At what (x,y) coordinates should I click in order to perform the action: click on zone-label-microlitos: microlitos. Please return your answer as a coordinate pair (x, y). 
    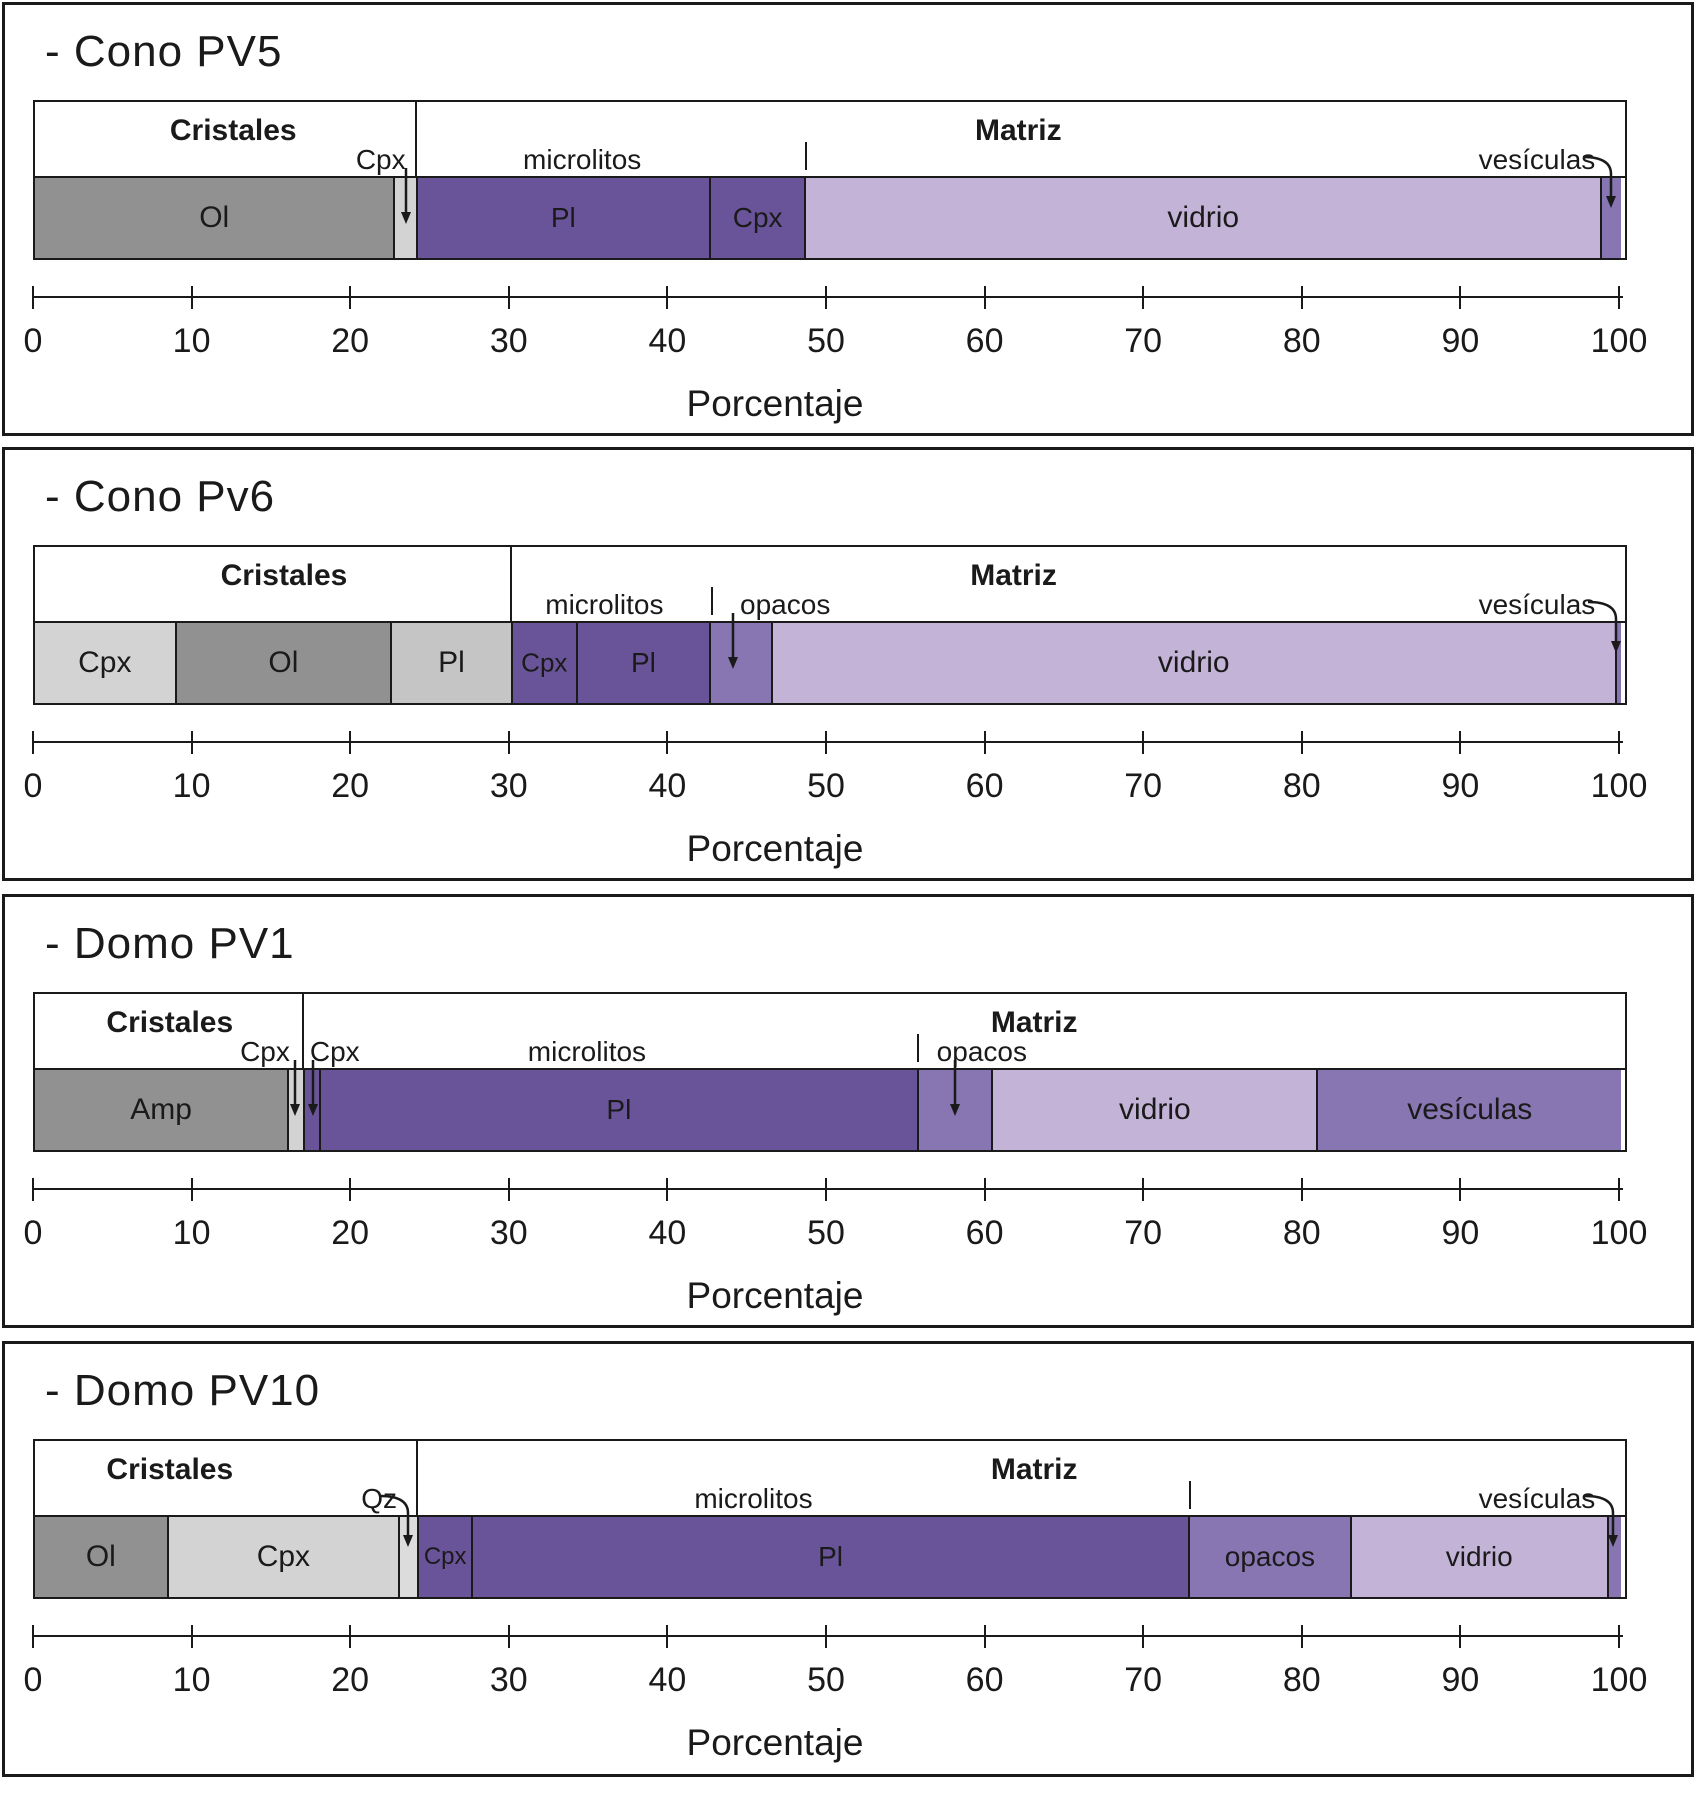
    Looking at the image, I should click on (753, 1498).